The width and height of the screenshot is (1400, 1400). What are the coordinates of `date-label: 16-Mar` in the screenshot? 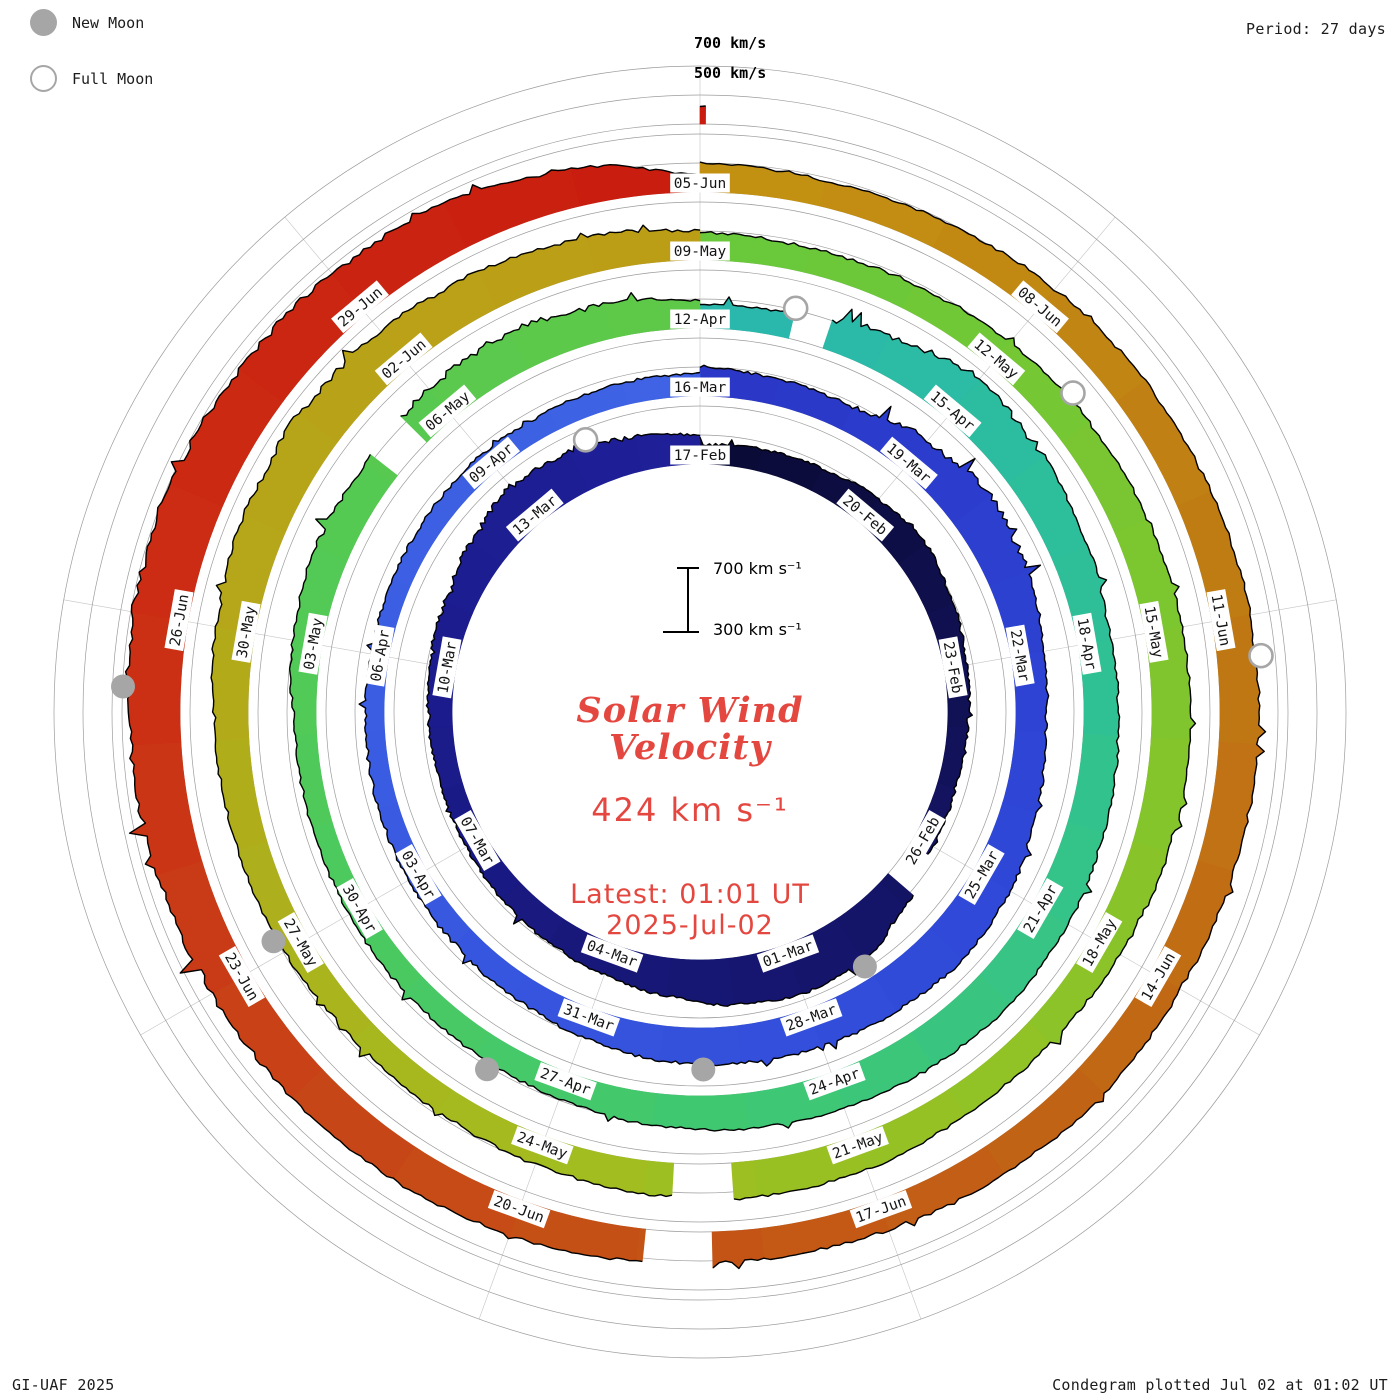 It's located at (700, 387).